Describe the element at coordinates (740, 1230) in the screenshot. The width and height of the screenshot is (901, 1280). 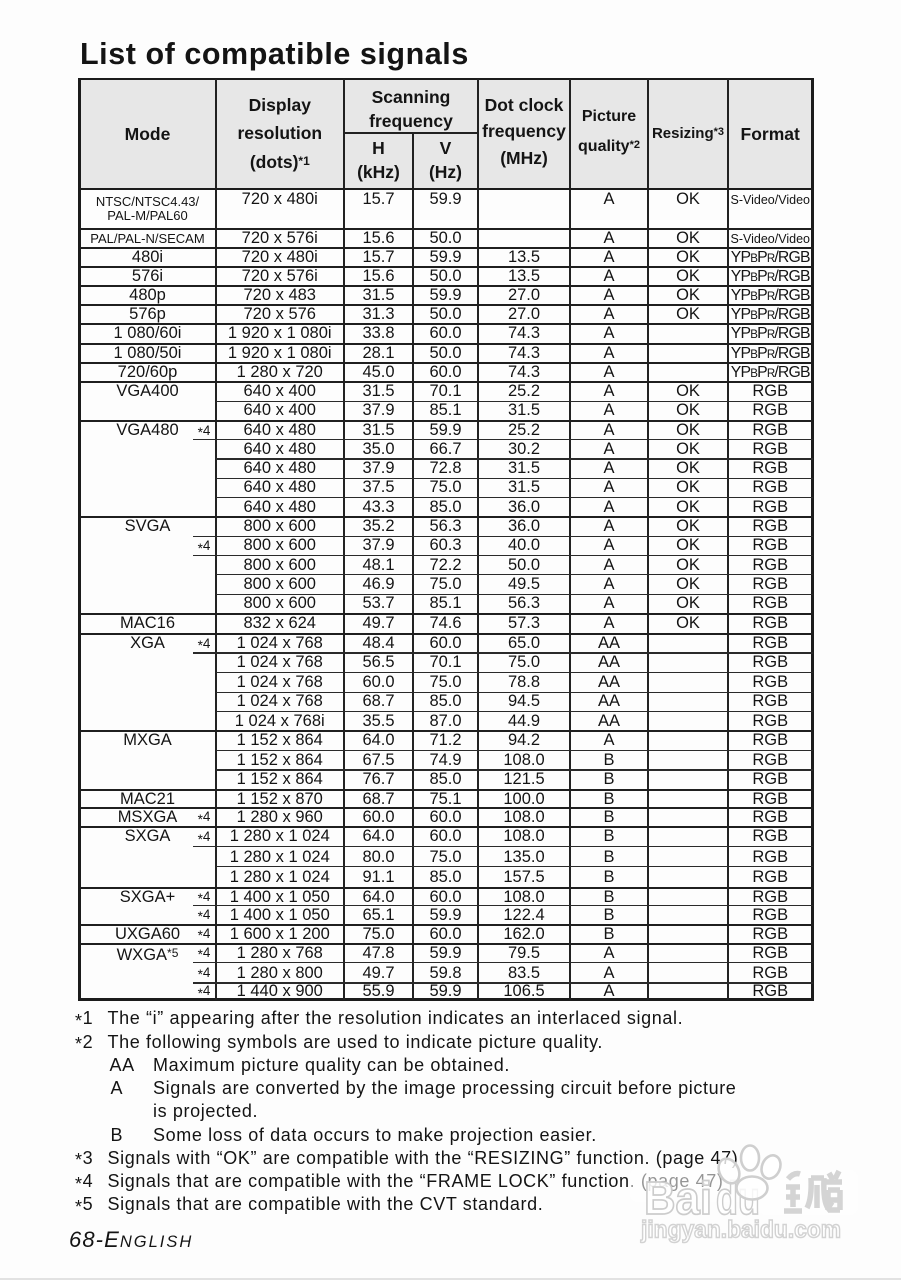
I see `svg-text: jingyan.baidu.com` at that location.